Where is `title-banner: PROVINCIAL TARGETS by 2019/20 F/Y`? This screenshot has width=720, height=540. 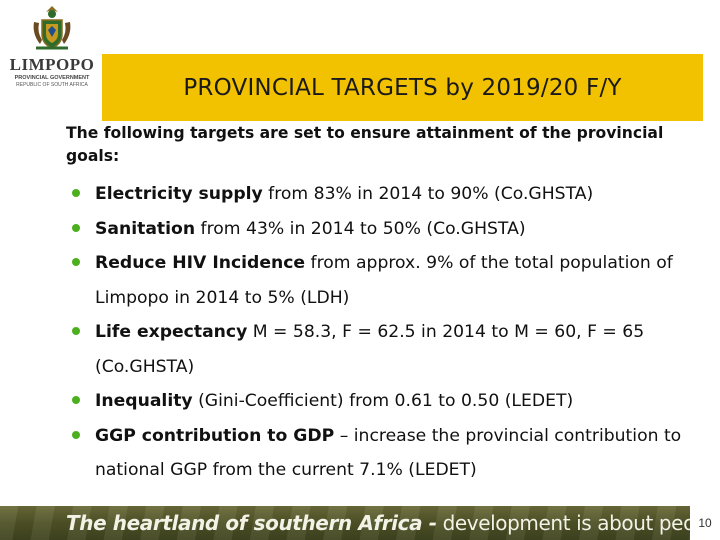 title-banner: PROVINCIAL TARGETS by 2019/20 F/Y is located at coordinates (402, 87).